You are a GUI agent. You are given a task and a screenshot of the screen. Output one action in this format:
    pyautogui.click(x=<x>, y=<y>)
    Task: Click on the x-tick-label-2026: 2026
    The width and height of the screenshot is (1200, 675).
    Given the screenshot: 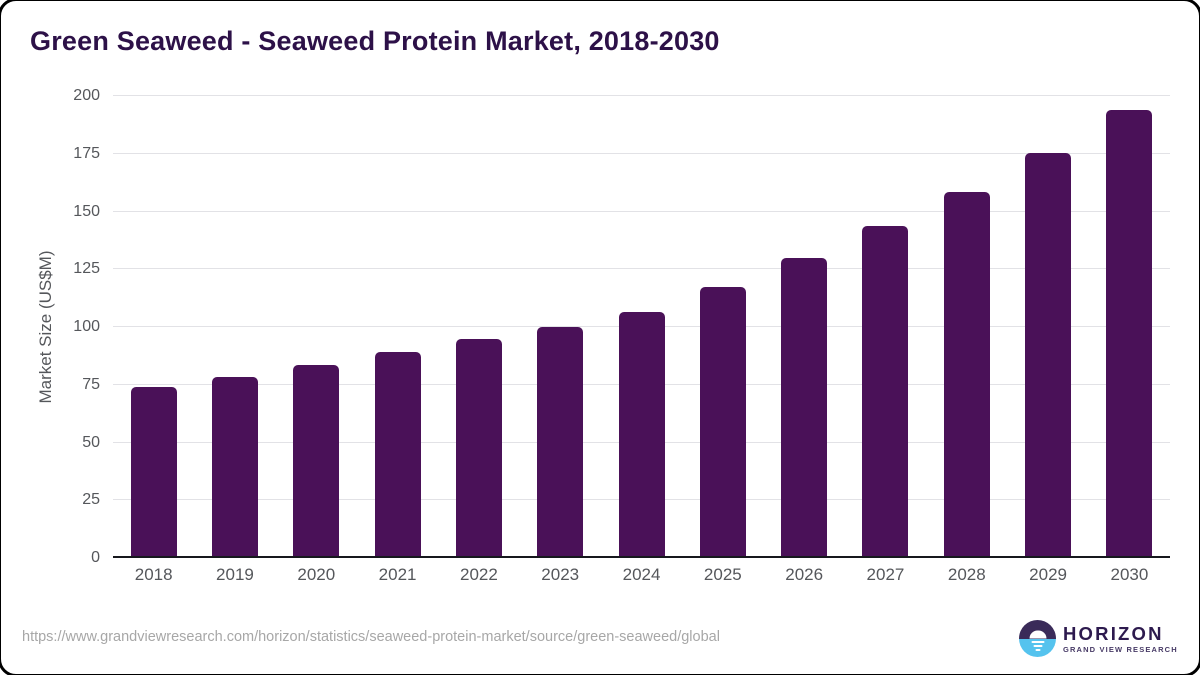 What is the action you would take?
    pyautogui.click(x=804, y=574)
    